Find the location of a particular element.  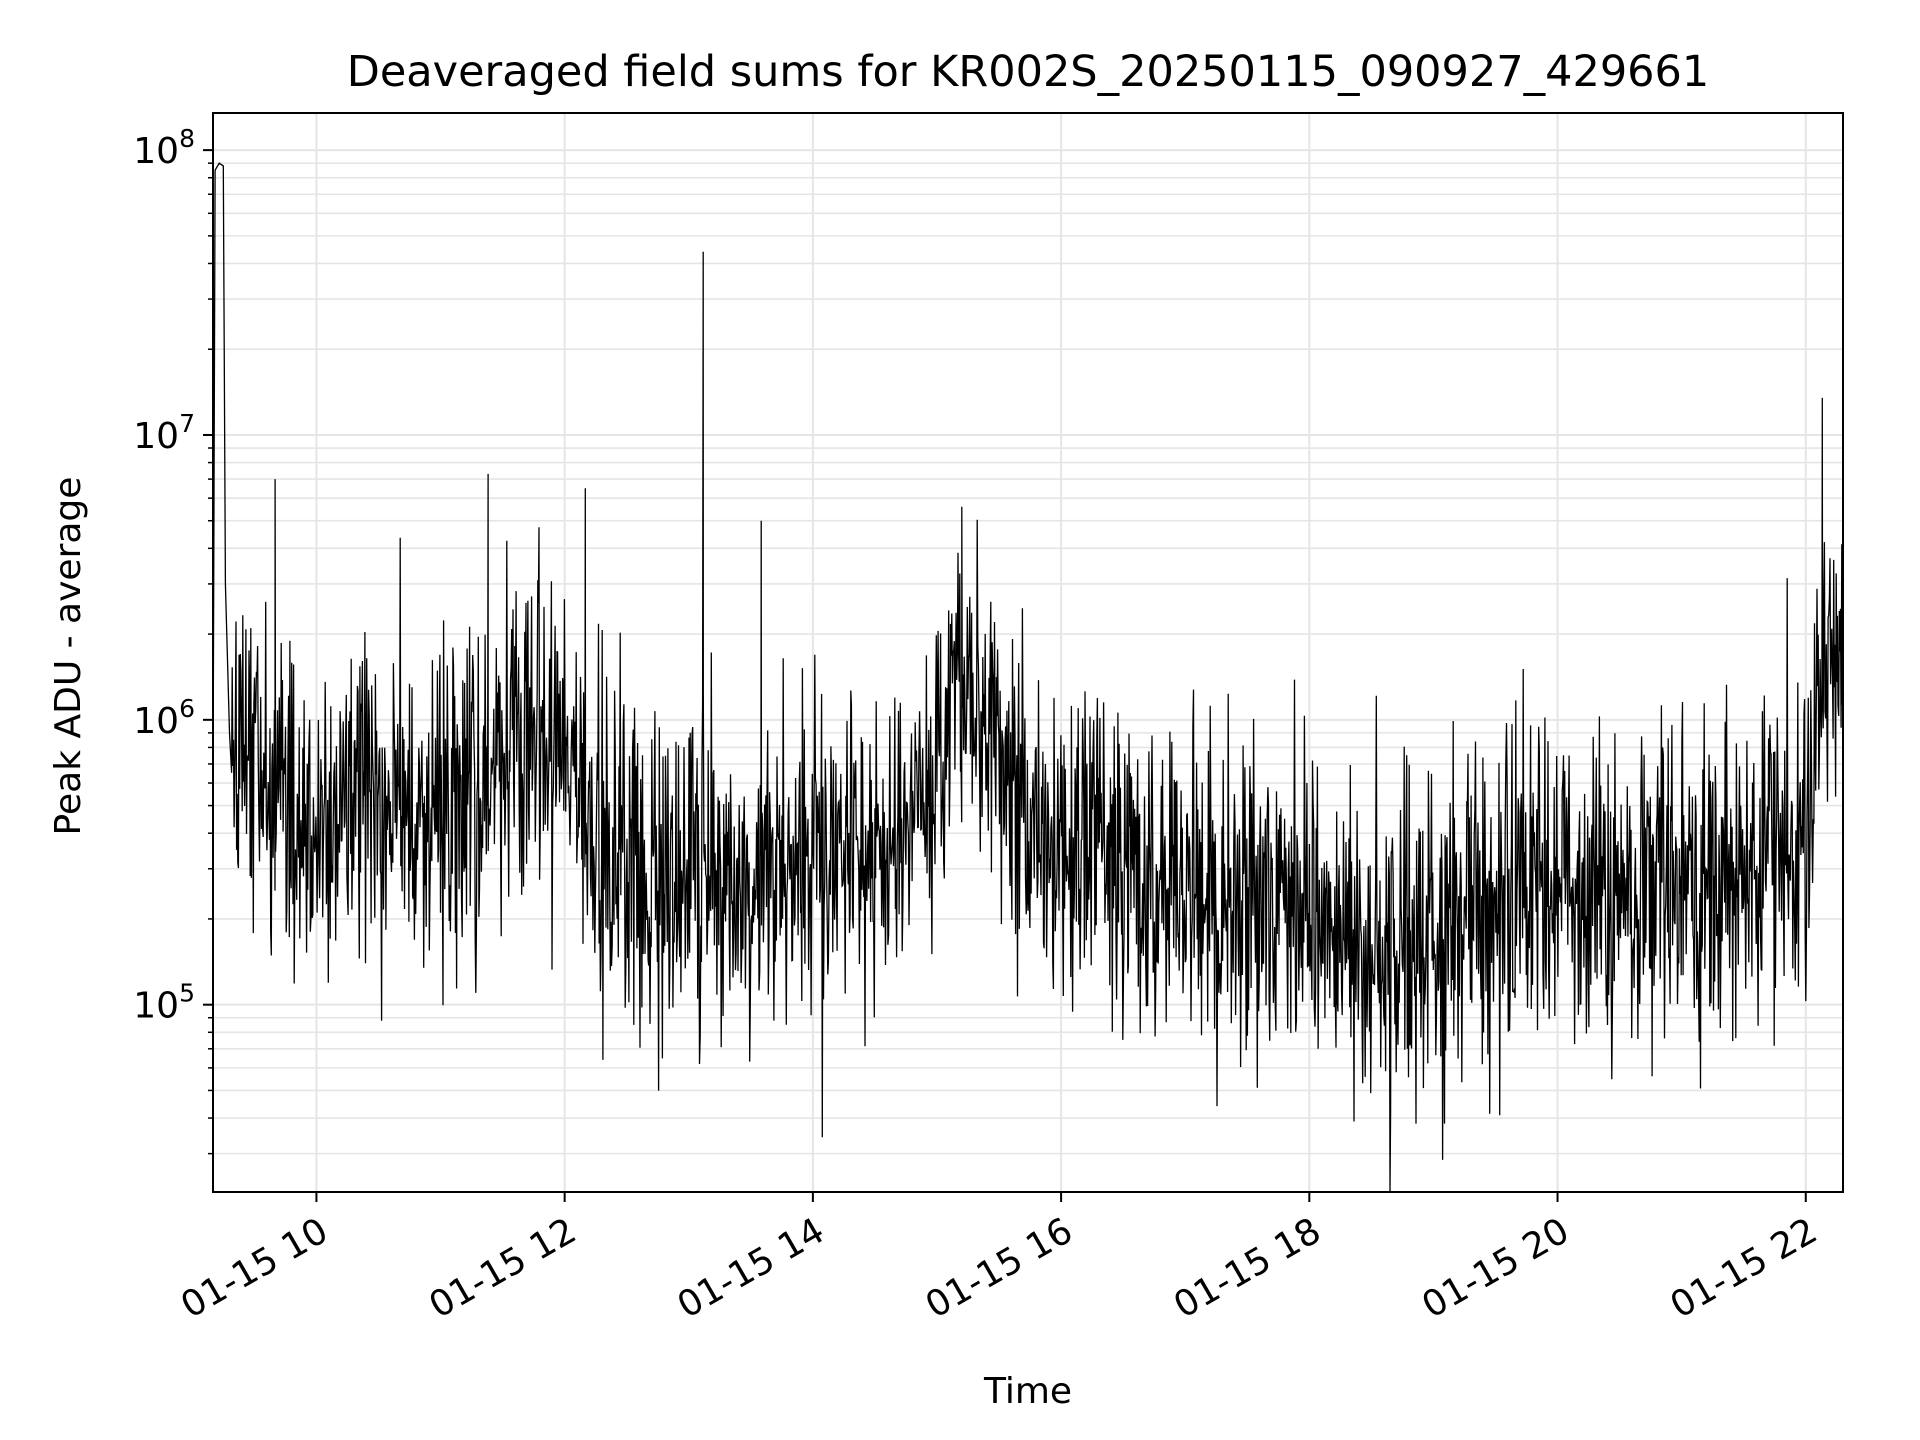

y-tick-label: 10⁵ is located at coordinates (164, 1003).